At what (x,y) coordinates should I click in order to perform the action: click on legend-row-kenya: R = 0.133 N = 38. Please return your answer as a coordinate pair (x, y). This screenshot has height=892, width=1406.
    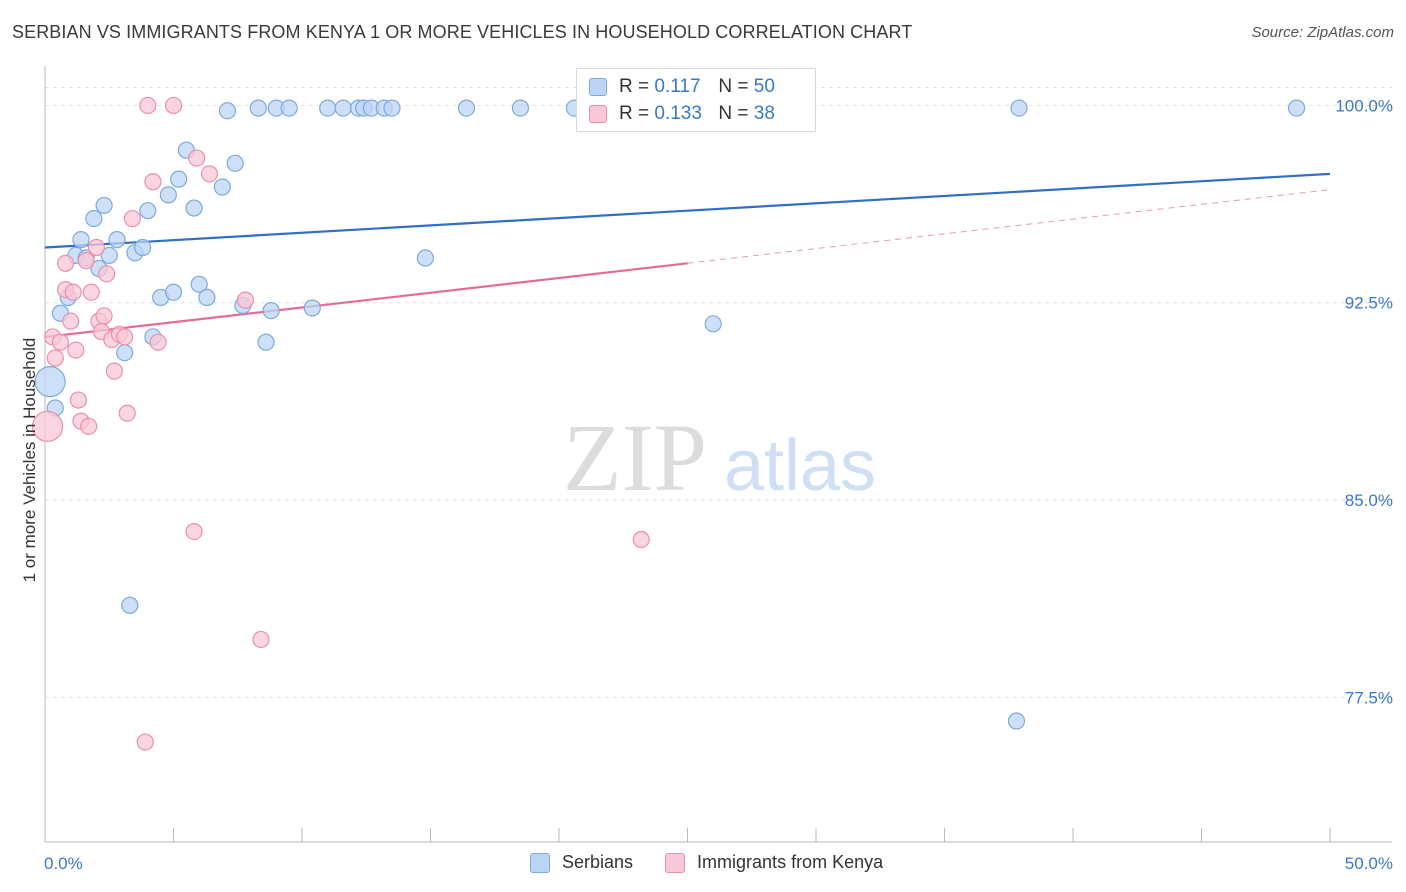
    Looking at the image, I should click on (682, 114).